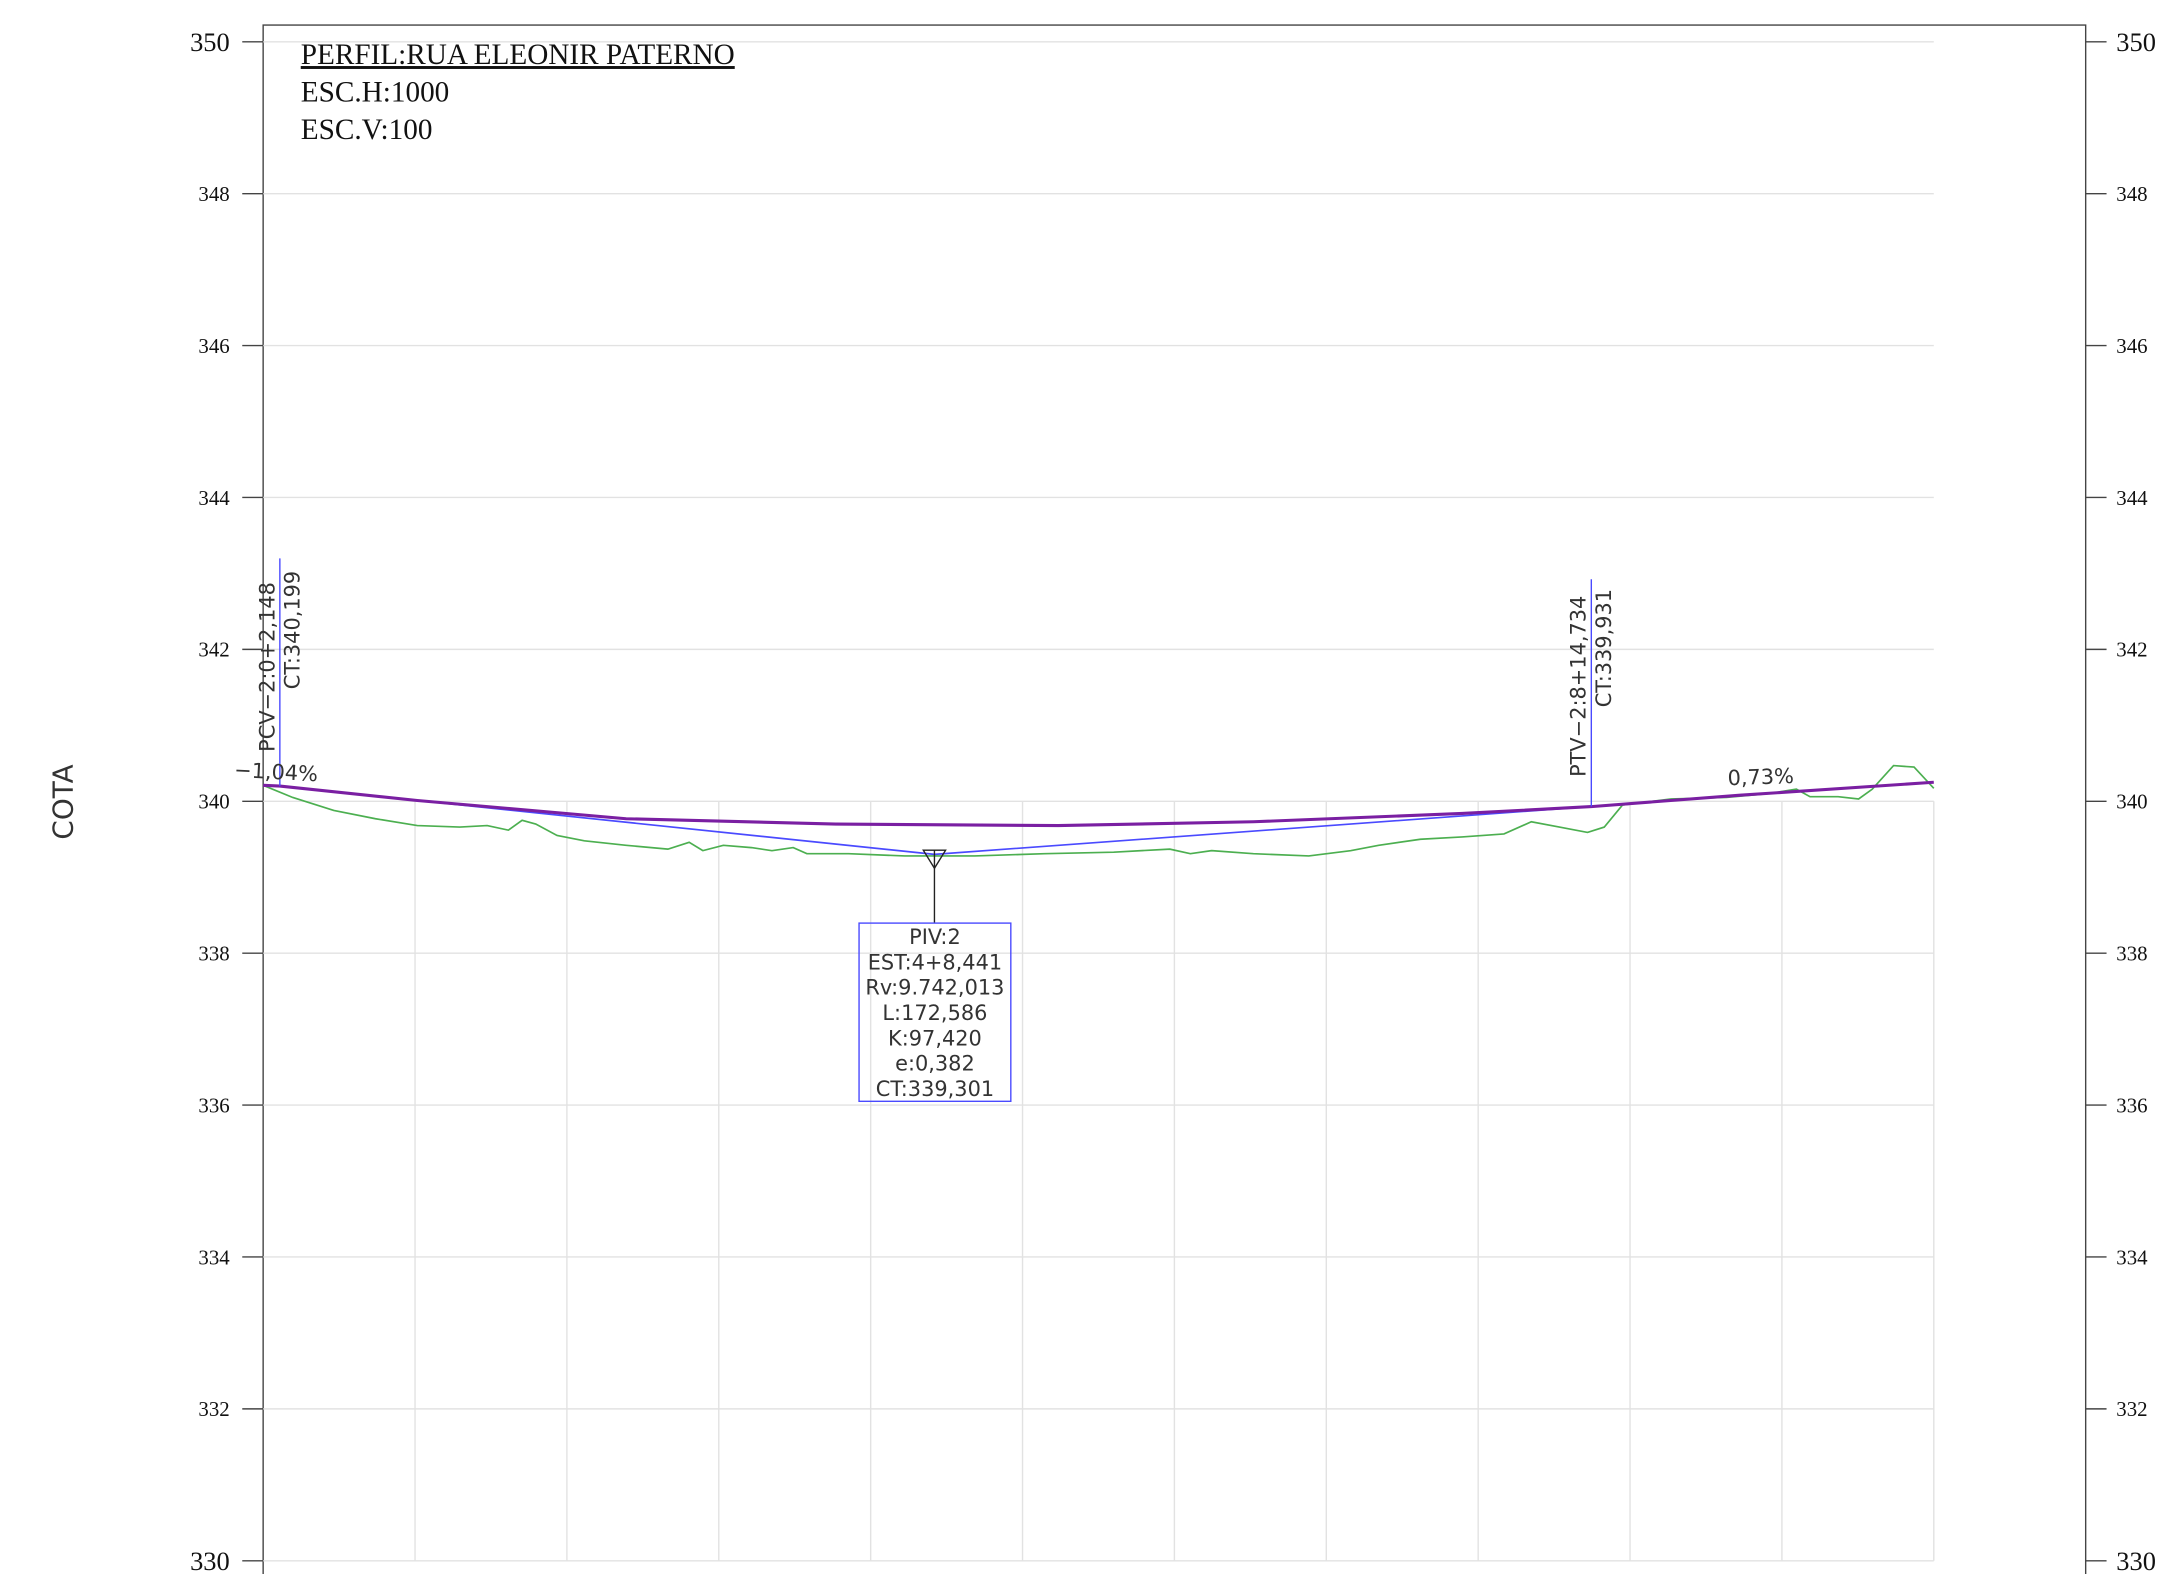 The image size is (2172, 1574). I want to click on piv-label: K:97,420, so click(935, 1038).